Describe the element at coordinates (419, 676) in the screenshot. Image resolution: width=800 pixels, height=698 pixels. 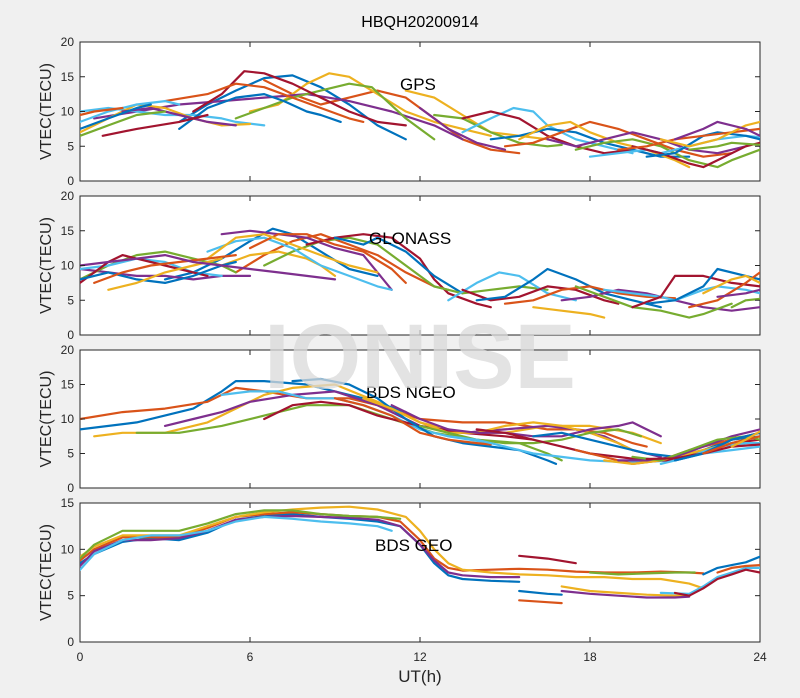
I see `x-axis-label: UT(h)` at that location.